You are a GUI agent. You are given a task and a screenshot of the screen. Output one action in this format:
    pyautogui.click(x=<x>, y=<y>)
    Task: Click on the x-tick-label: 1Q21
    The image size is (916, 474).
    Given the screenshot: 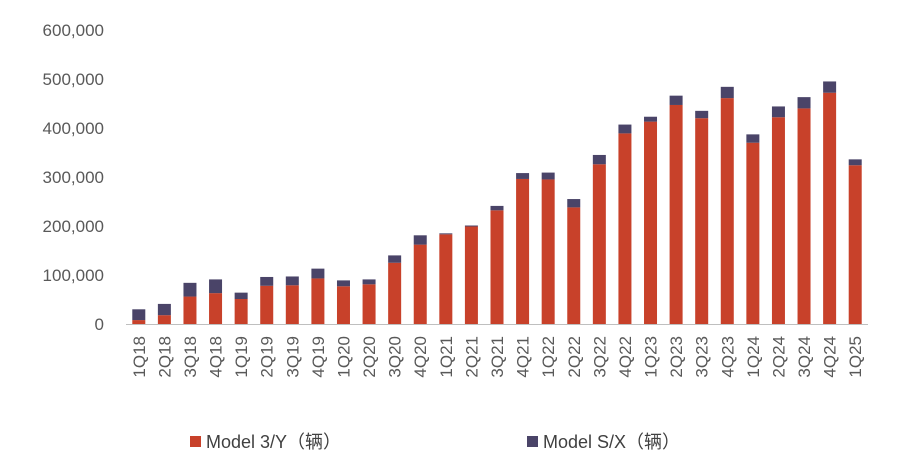 What is the action you would take?
    pyautogui.click(x=446, y=357)
    